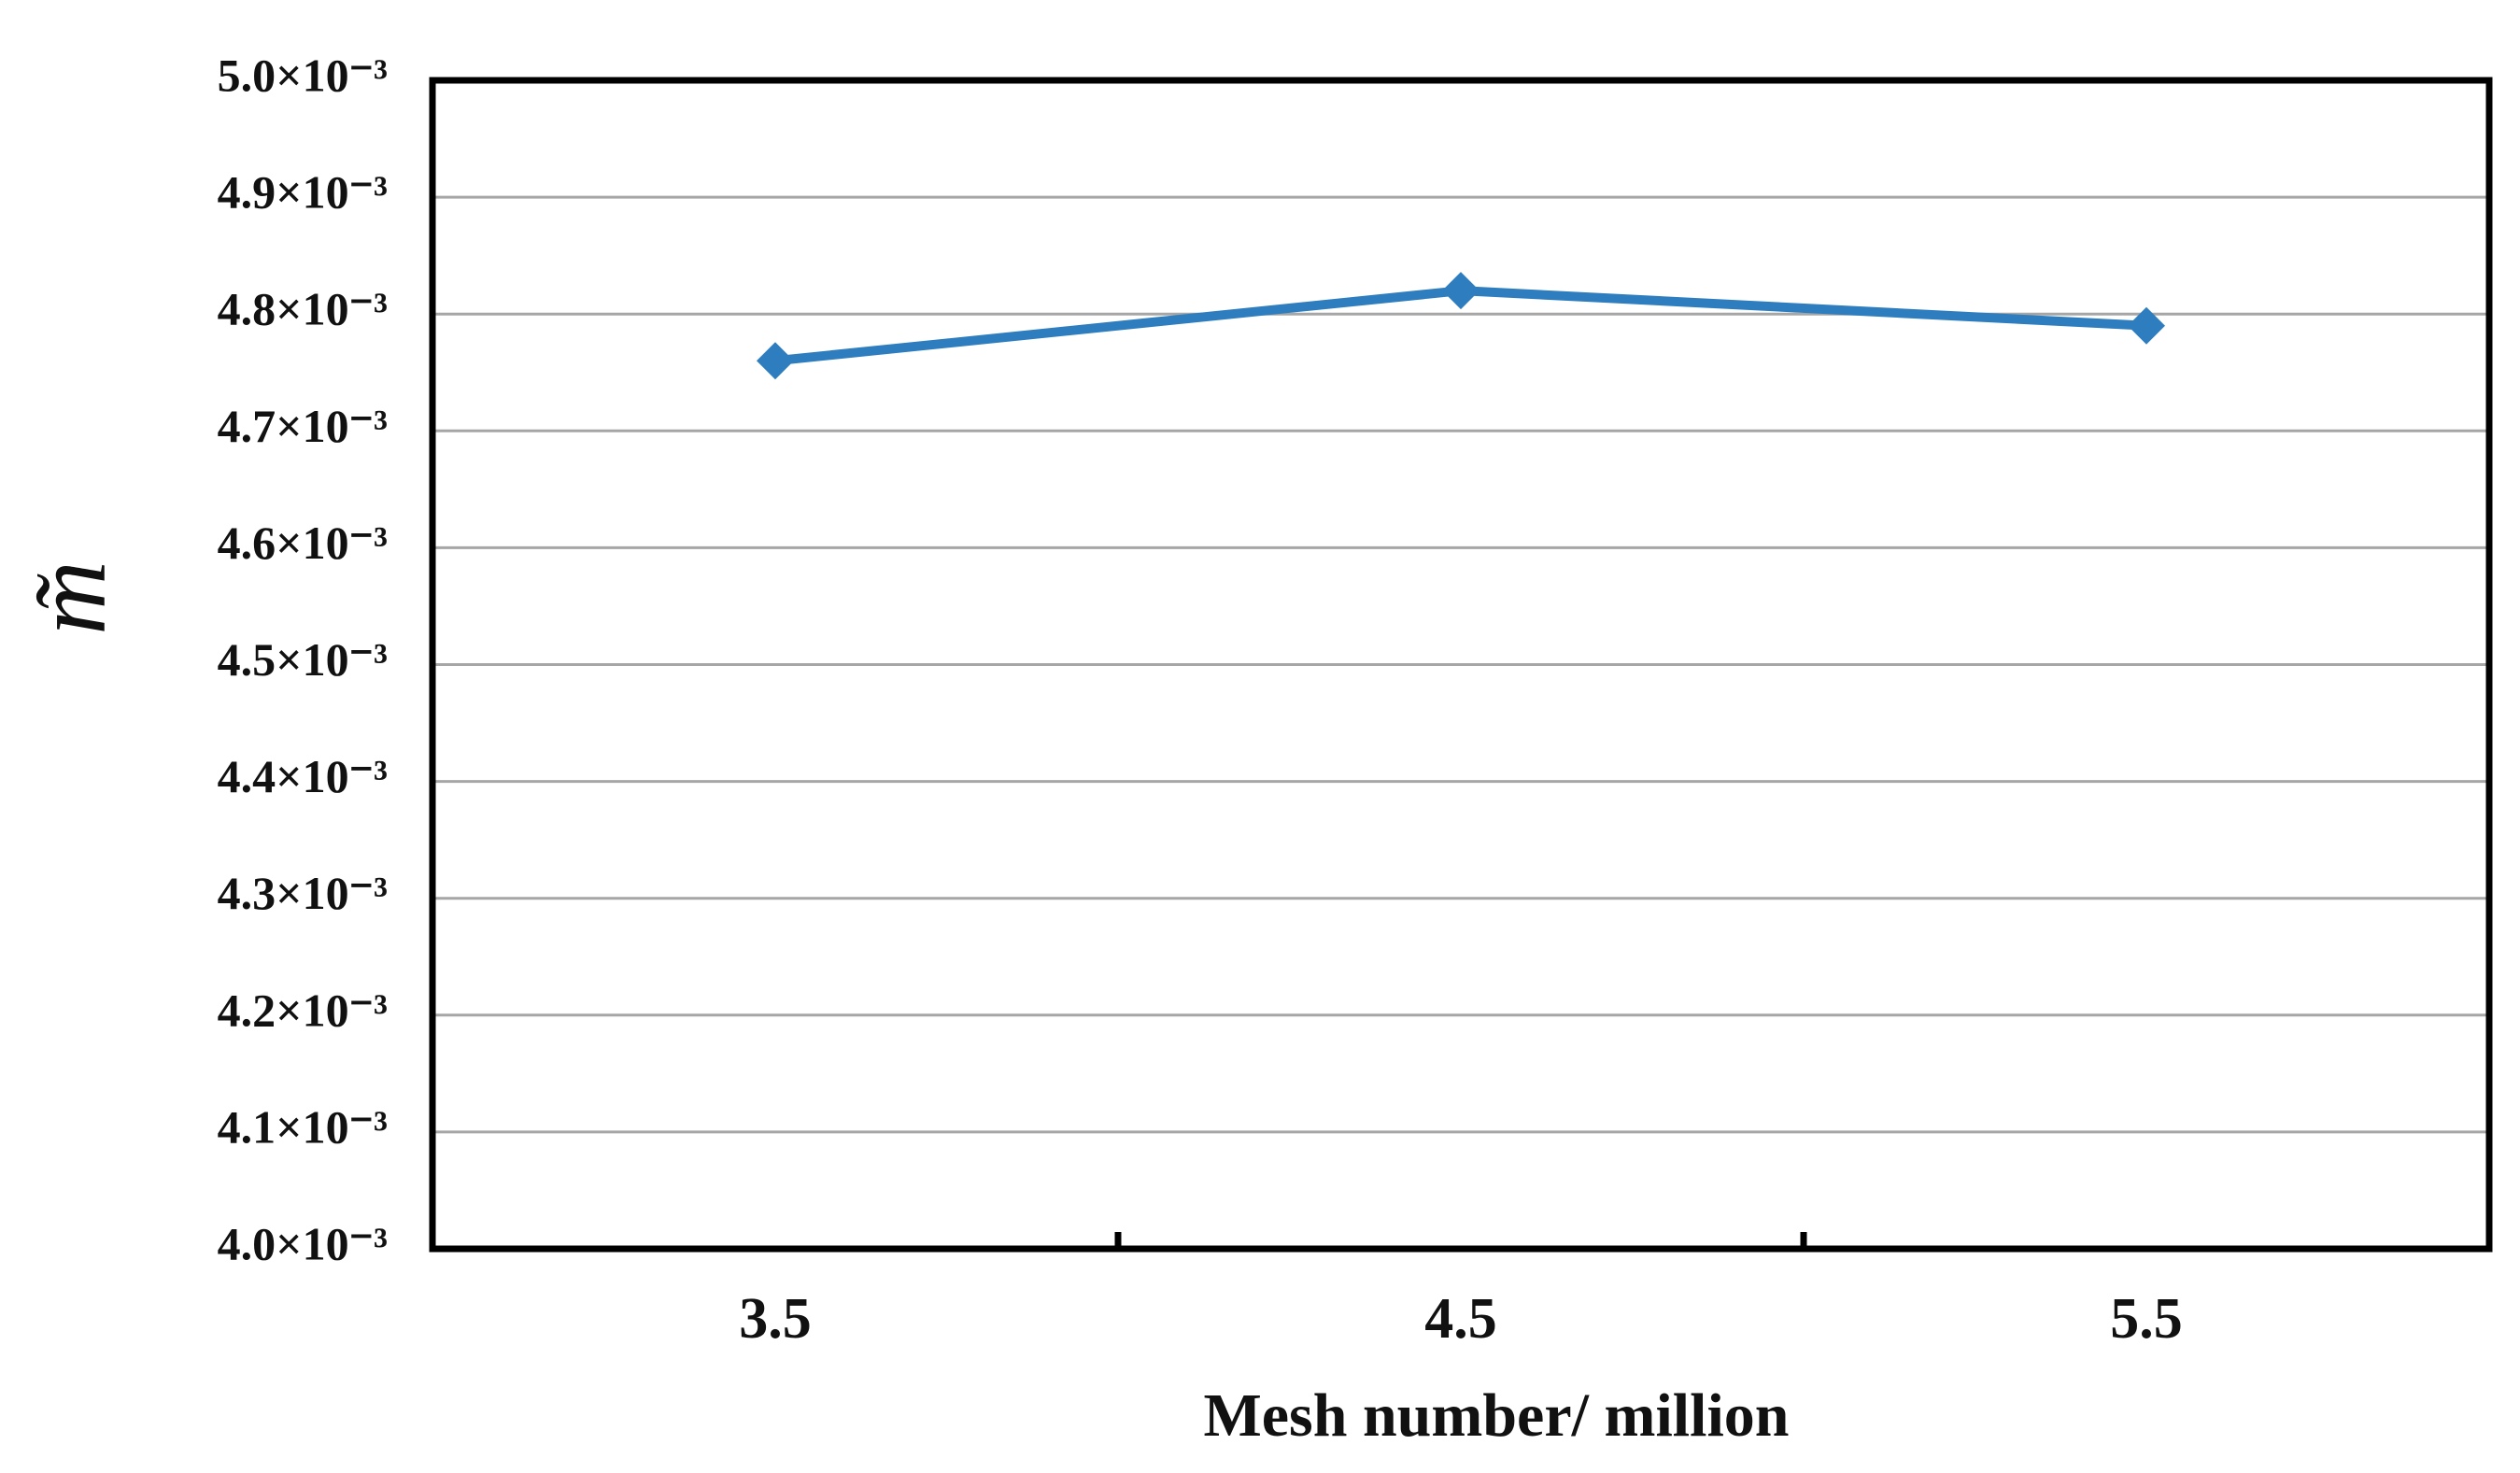 The image size is (2520, 1473). I want to click on y-tick-label: 4.4×10⁻³, so click(303, 776).